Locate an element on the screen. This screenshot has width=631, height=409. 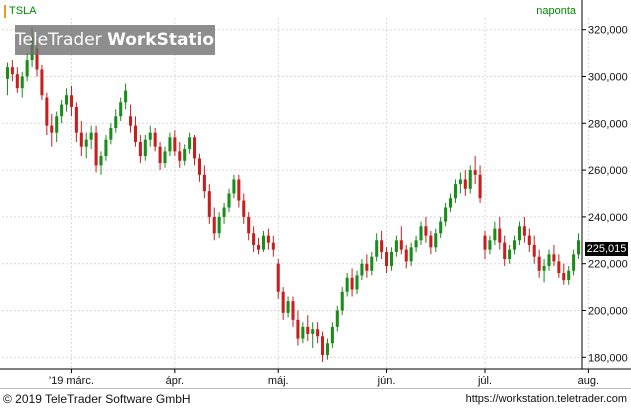
y-tick-label: 240,000 is located at coordinates (608, 218).